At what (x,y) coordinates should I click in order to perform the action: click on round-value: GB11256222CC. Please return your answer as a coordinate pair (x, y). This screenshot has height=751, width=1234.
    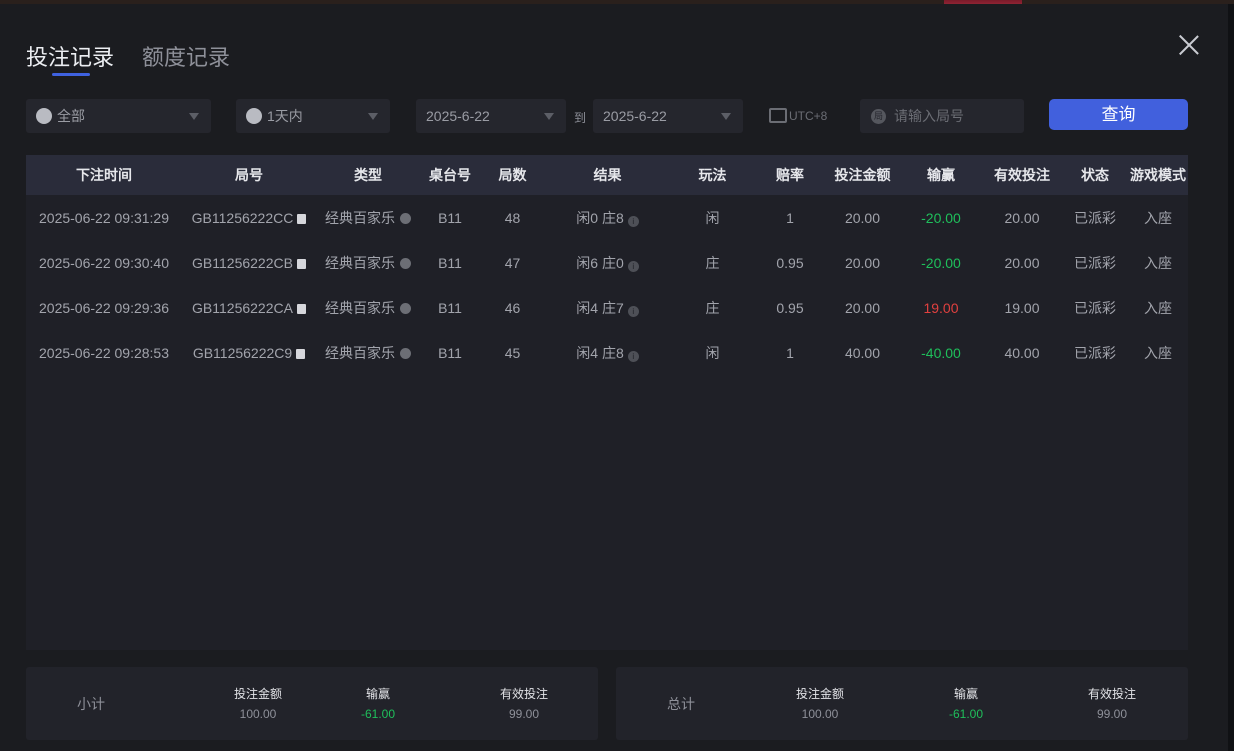
    Looking at the image, I should click on (242, 217).